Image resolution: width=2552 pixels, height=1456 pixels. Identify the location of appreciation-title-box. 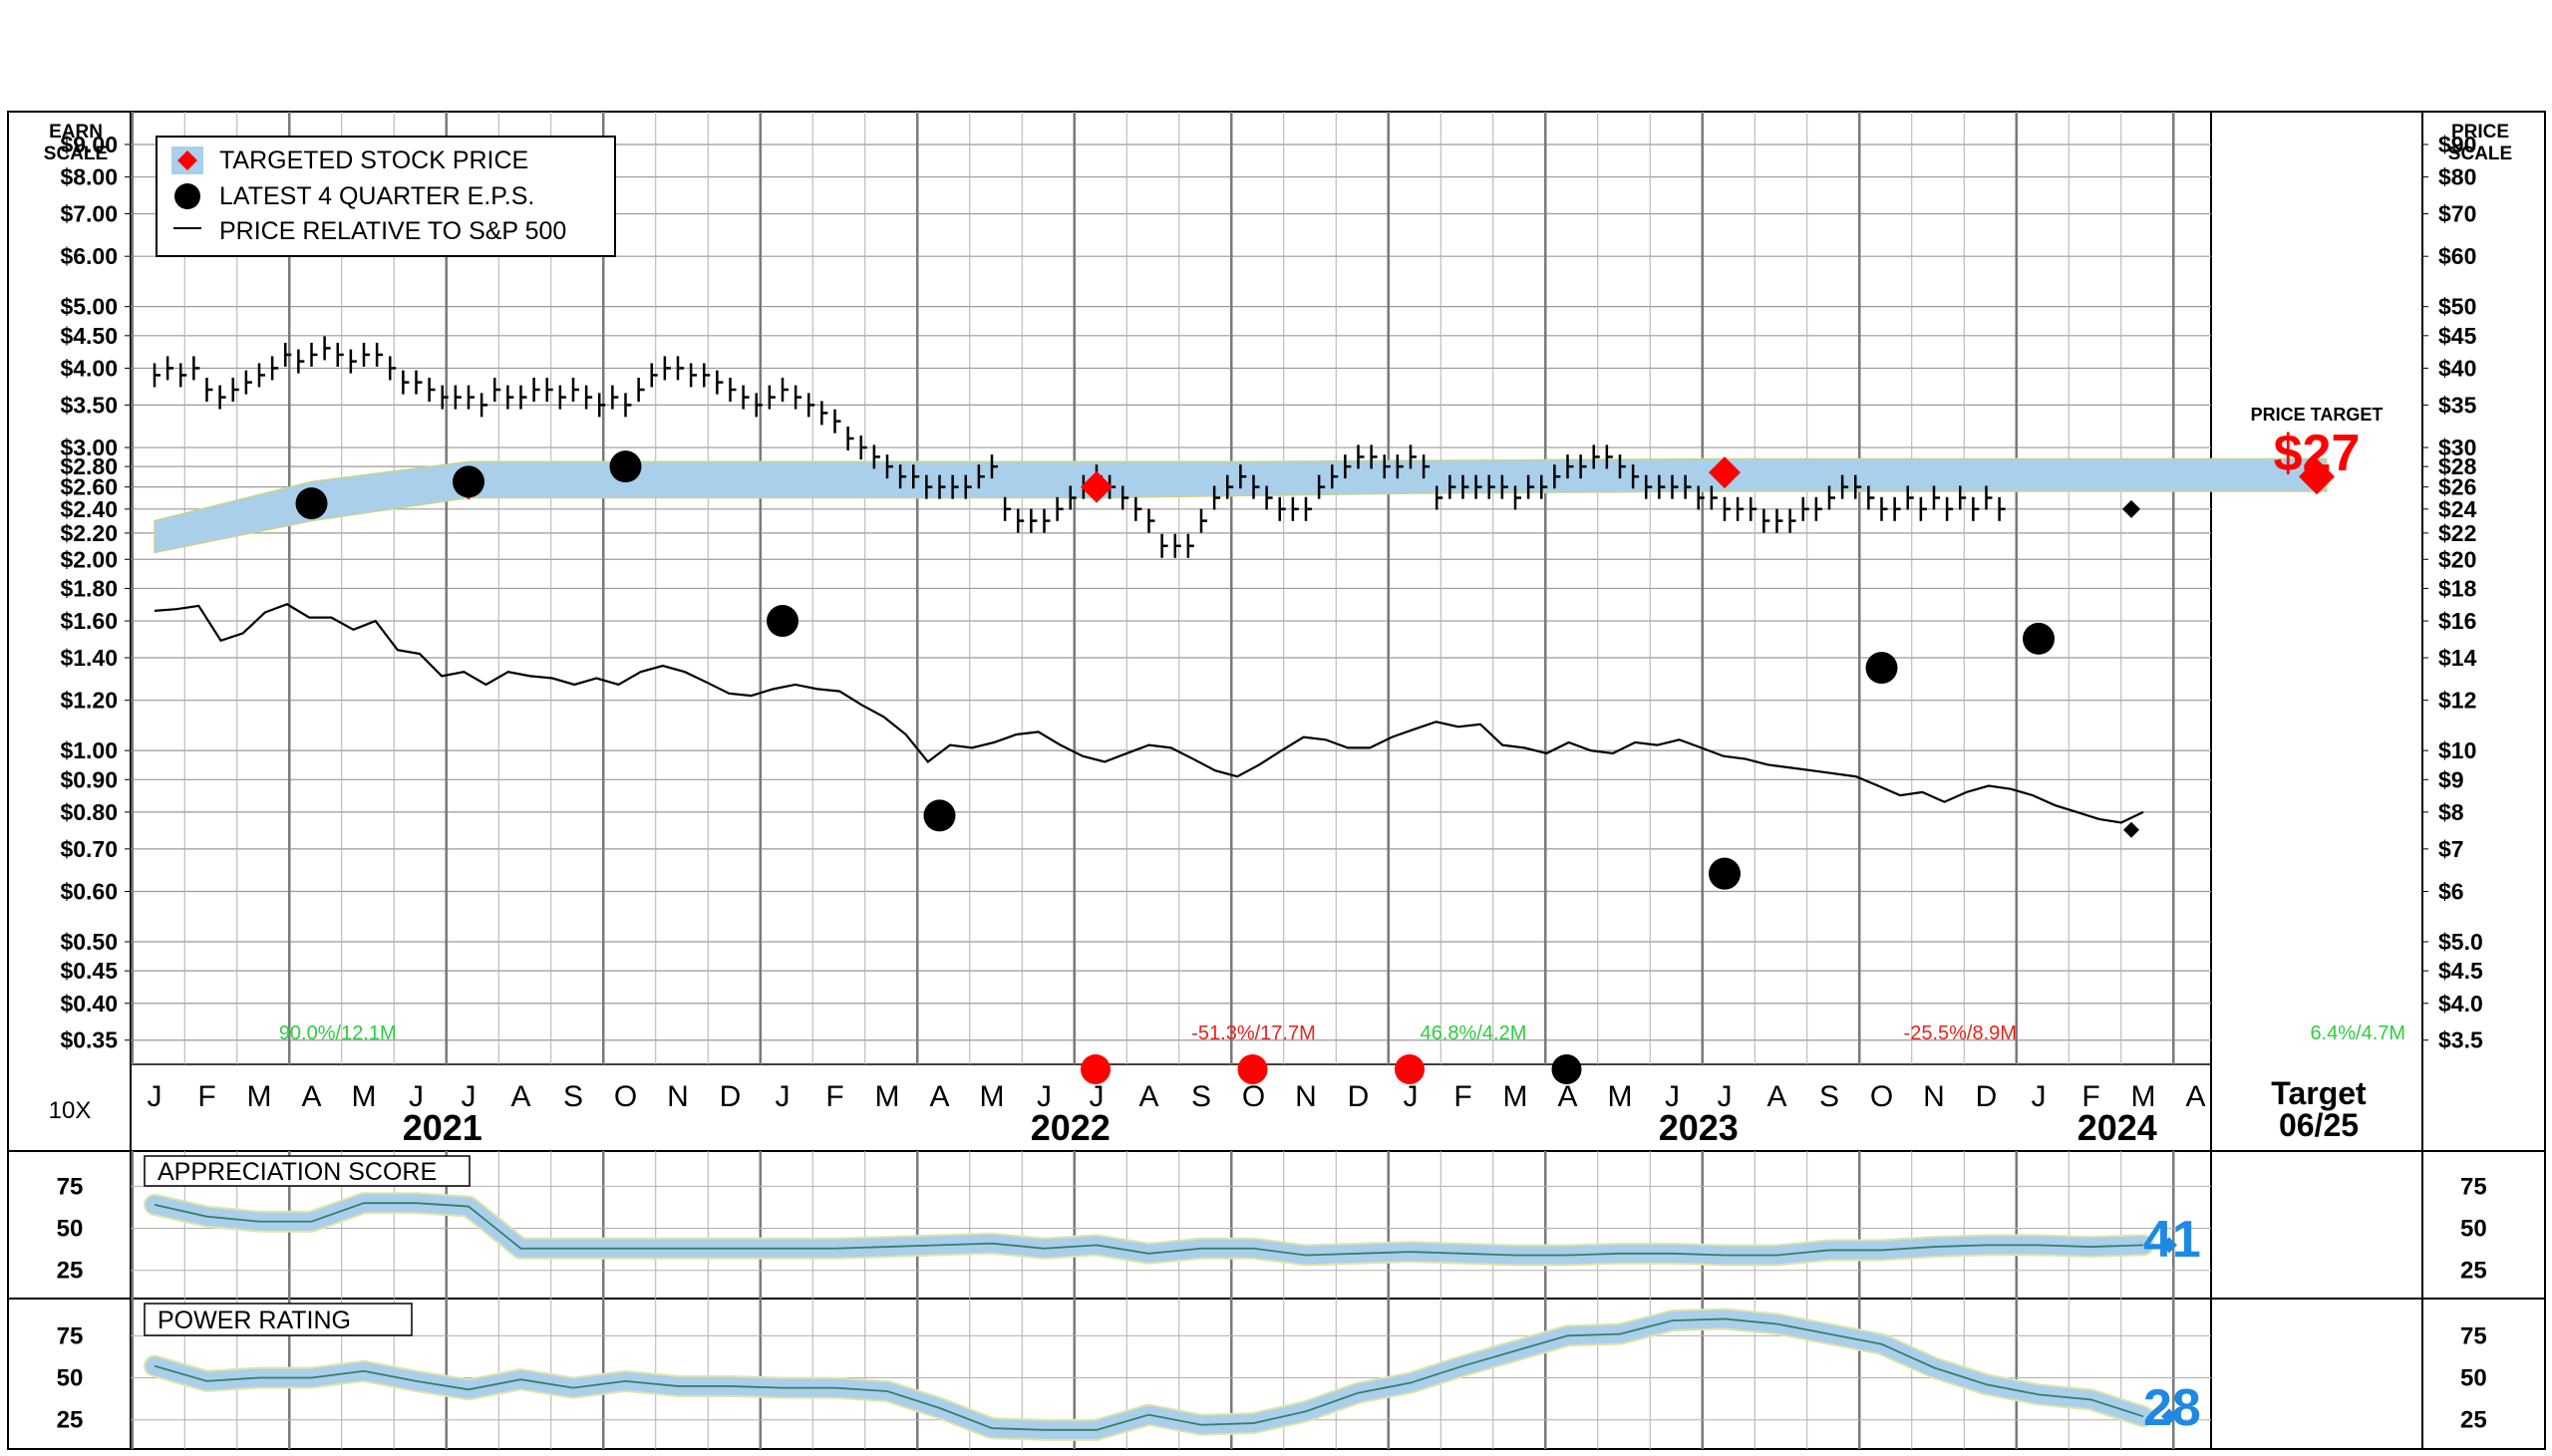
(307, 1171).